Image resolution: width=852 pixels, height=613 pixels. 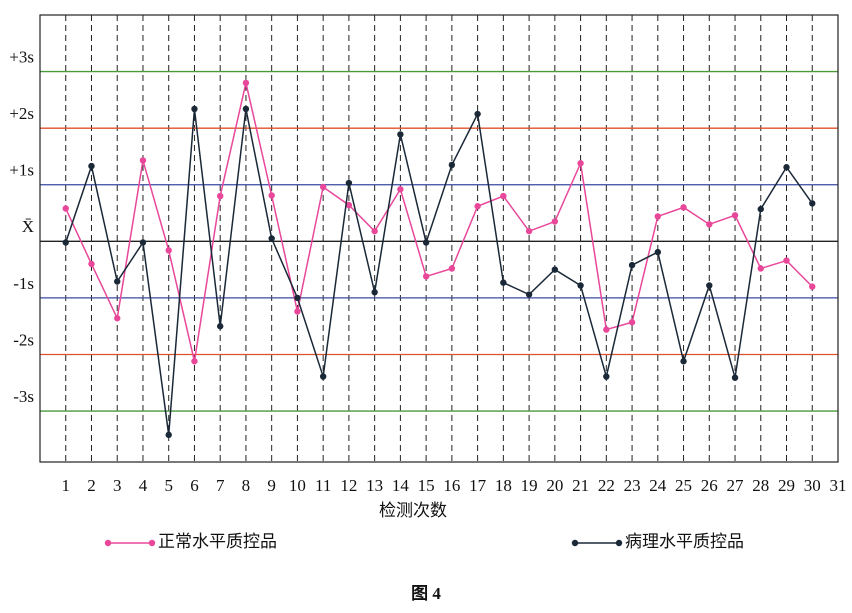 I want to click on x-tick-label: 14, so click(x=401, y=485).